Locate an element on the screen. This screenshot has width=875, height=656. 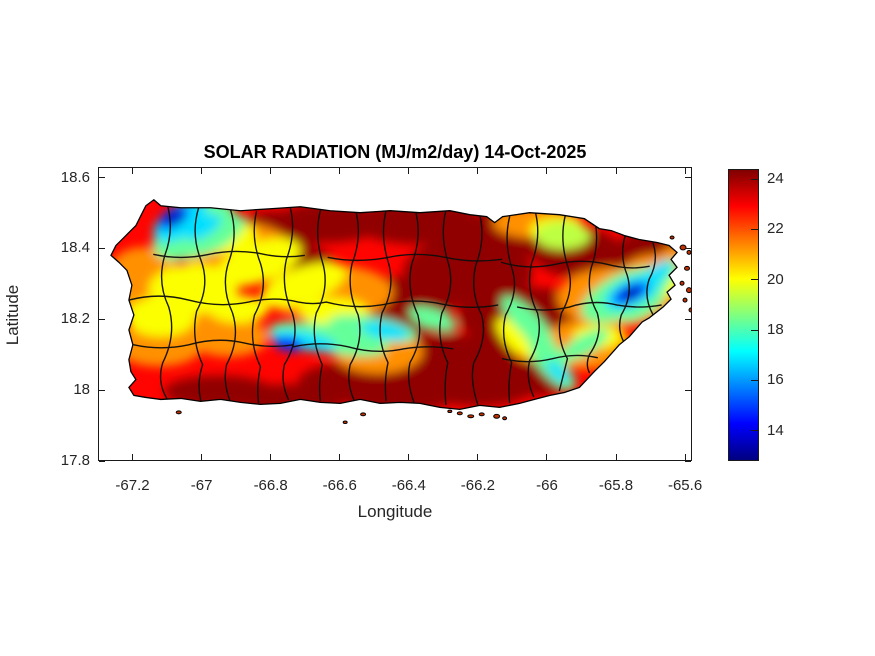
x-tick-label: -67.2 is located at coordinates (132, 485).